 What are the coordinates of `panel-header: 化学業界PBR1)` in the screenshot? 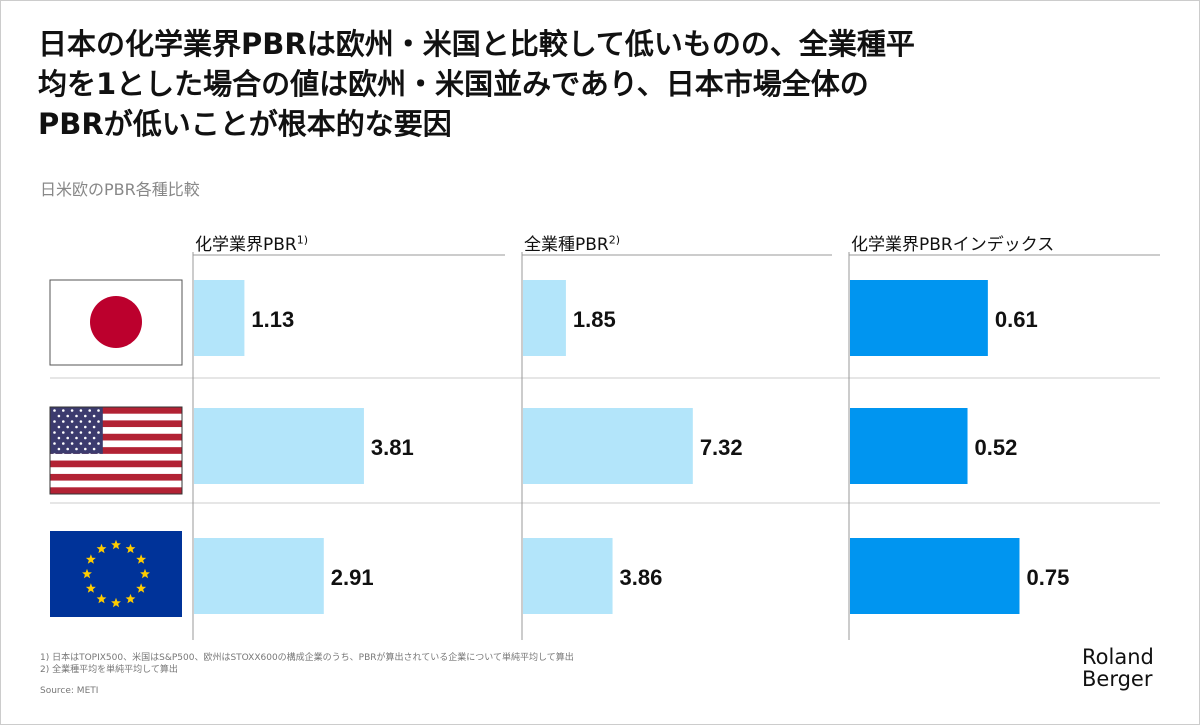 It's located at (251, 242).